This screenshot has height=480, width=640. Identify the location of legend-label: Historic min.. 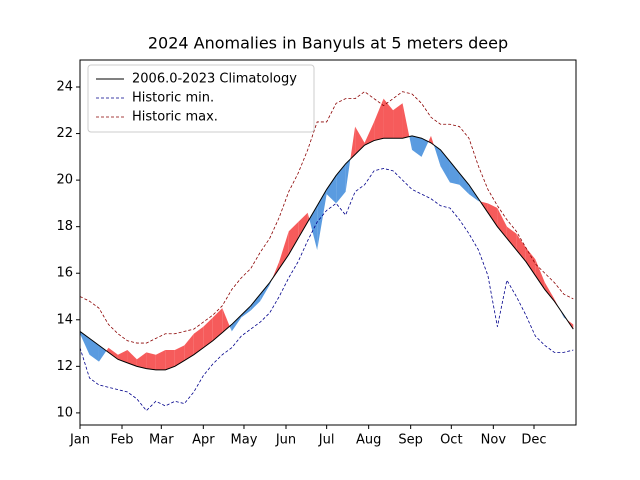
(173, 98).